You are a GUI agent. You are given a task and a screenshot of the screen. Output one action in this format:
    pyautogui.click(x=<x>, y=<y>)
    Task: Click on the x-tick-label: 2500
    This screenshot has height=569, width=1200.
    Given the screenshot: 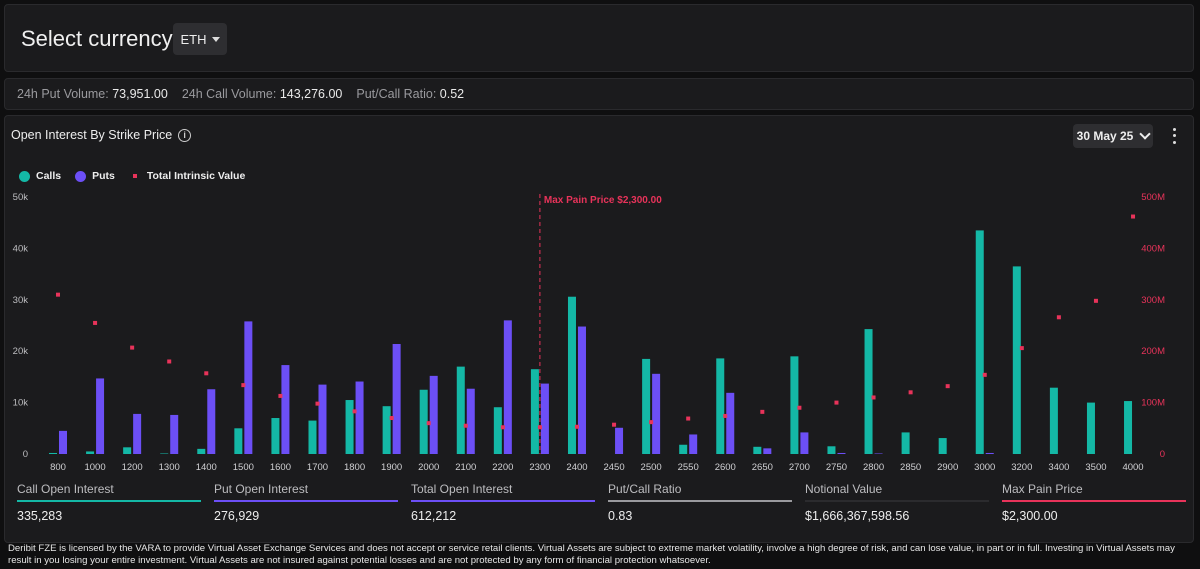 What is the action you would take?
    pyautogui.click(x=651, y=467)
    